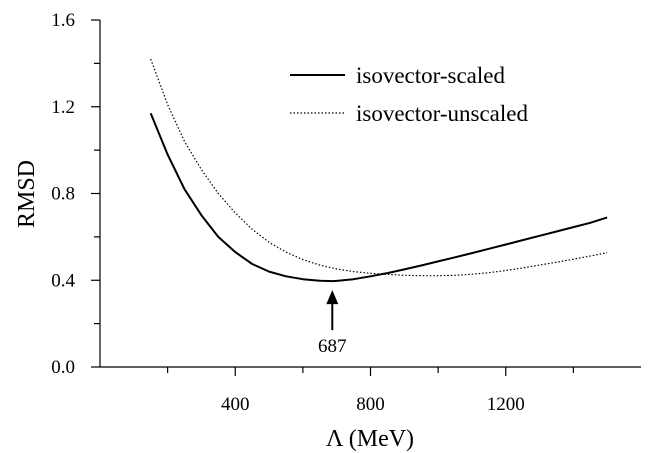 This screenshot has height=453, width=656. Describe the element at coordinates (332, 323) in the screenshot. I see `minimum-annotation: 687` at that location.